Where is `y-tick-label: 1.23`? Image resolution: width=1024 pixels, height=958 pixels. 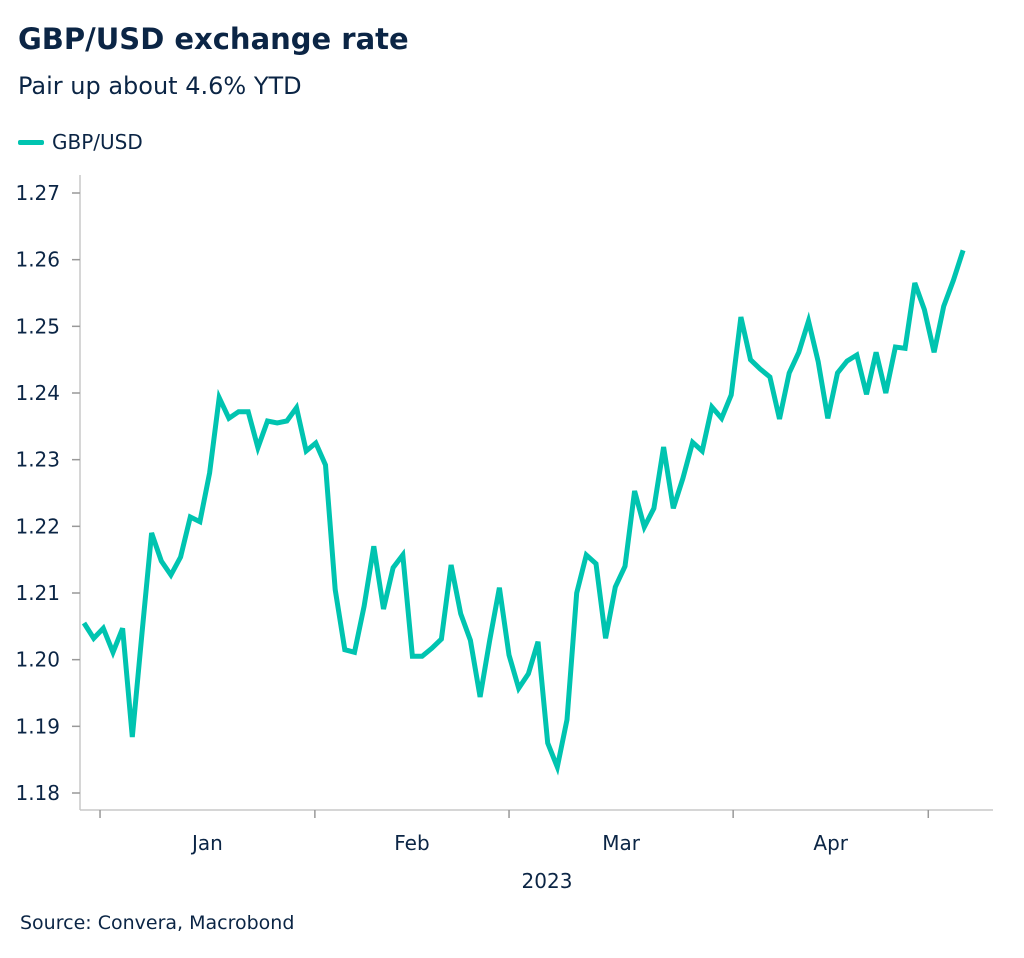 y-tick-label: 1.23 is located at coordinates (37, 460).